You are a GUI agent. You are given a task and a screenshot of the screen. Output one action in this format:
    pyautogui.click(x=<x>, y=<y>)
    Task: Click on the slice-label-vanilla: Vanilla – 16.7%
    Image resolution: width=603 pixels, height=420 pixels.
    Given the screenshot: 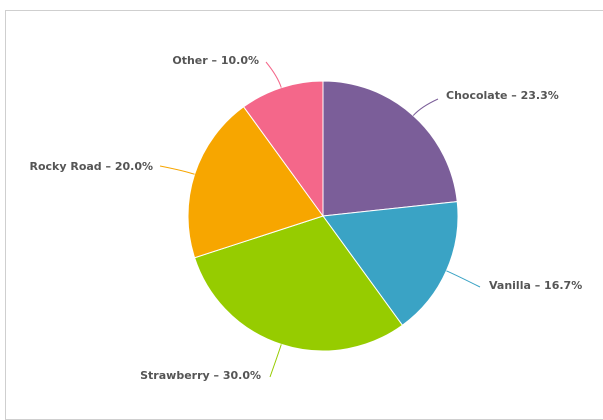 What is the action you would take?
    pyautogui.click(x=535, y=285)
    